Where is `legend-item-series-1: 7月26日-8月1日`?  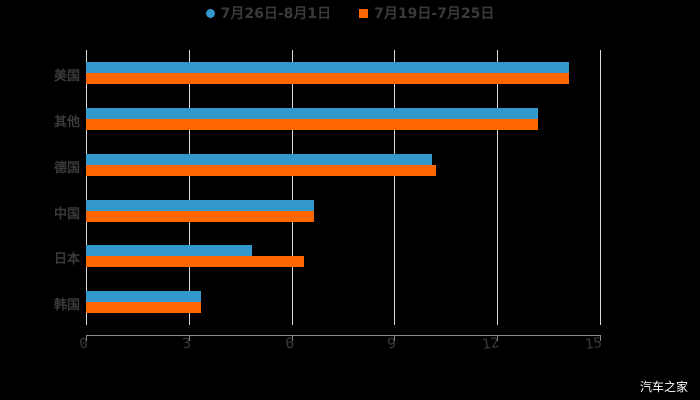 legend-item-series-1: 7月26日-8月1日 is located at coordinates (268, 13).